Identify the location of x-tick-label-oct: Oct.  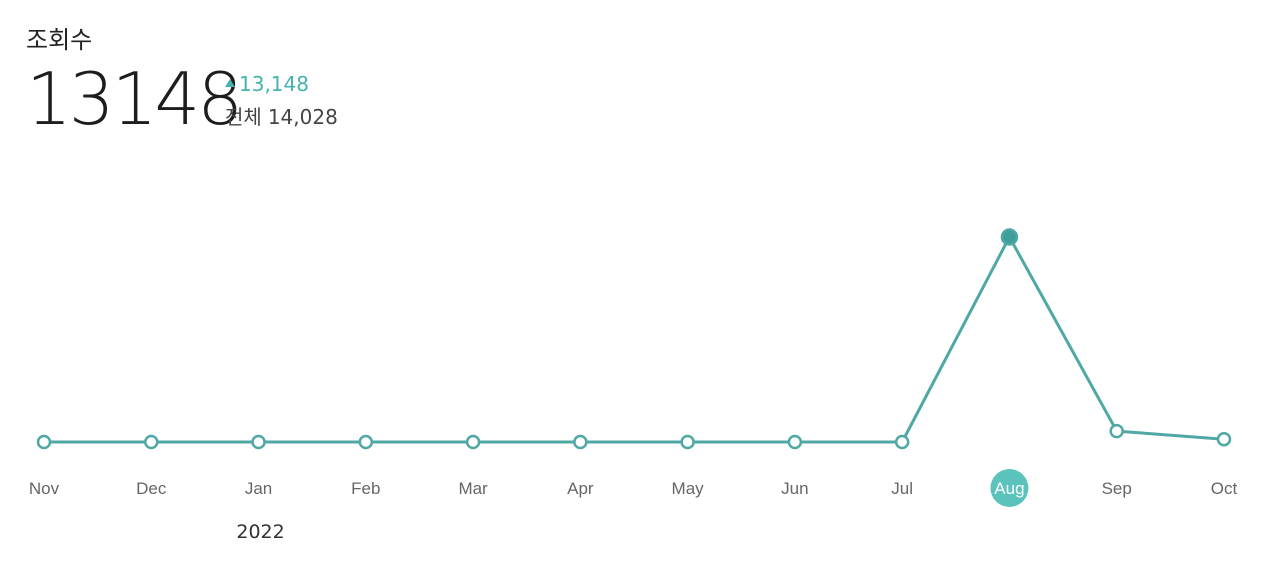
(1224, 488).